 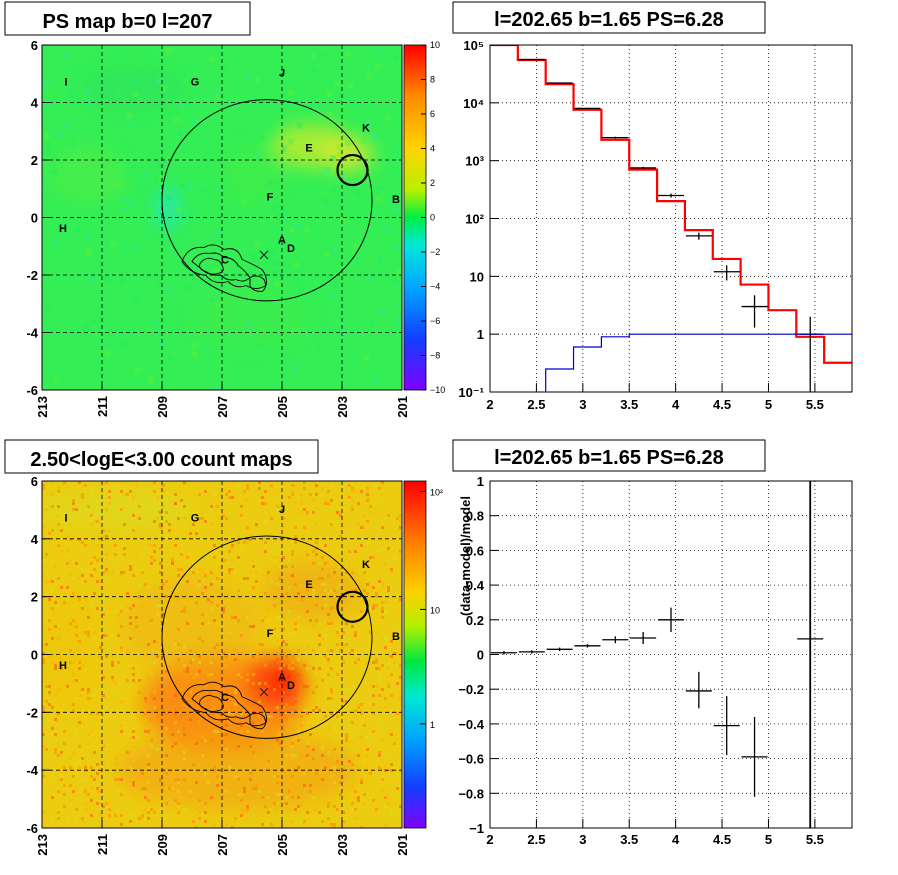 I want to click on x-tick-label: 2.5, so click(x=536, y=404).